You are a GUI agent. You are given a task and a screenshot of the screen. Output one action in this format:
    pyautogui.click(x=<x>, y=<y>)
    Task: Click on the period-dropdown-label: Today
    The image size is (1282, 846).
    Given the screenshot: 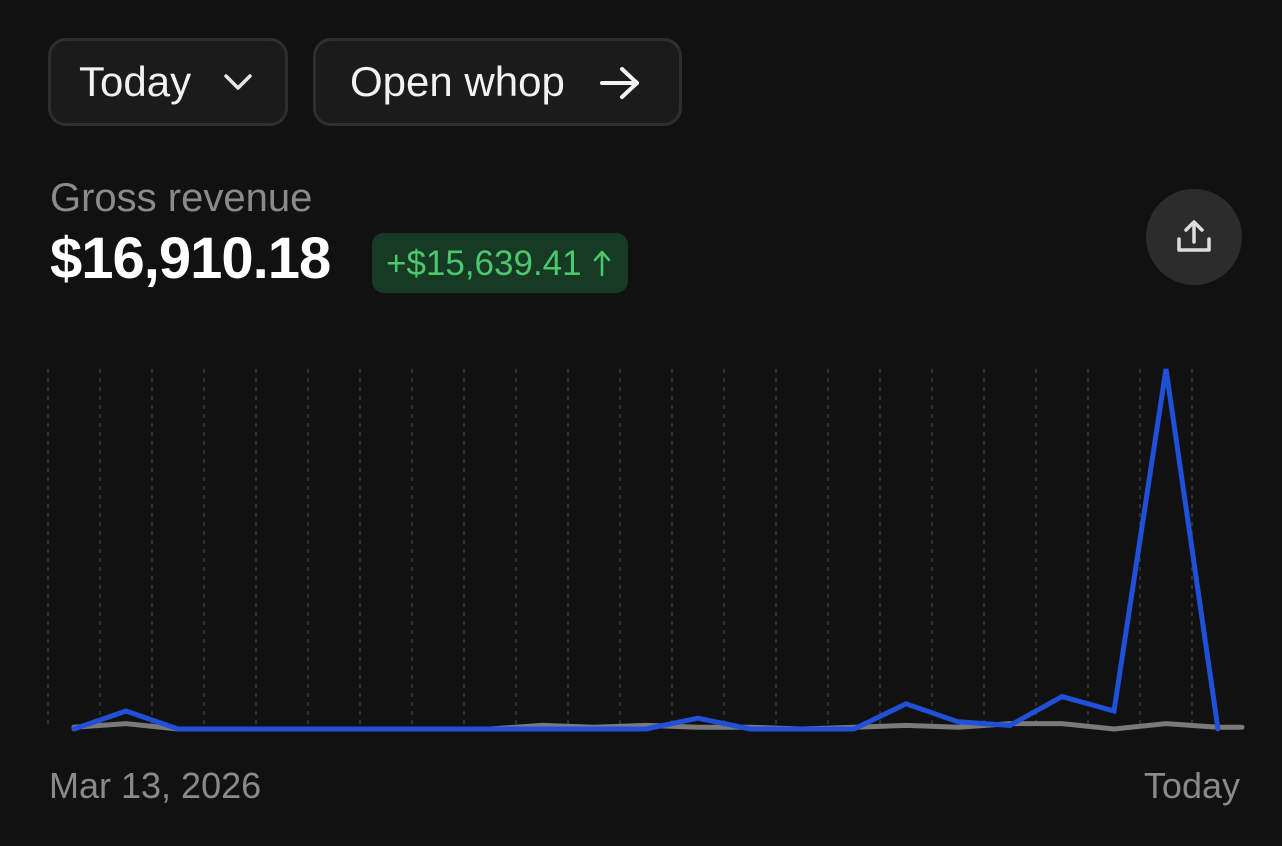 What is the action you would take?
    pyautogui.click(x=135, y=81)
    